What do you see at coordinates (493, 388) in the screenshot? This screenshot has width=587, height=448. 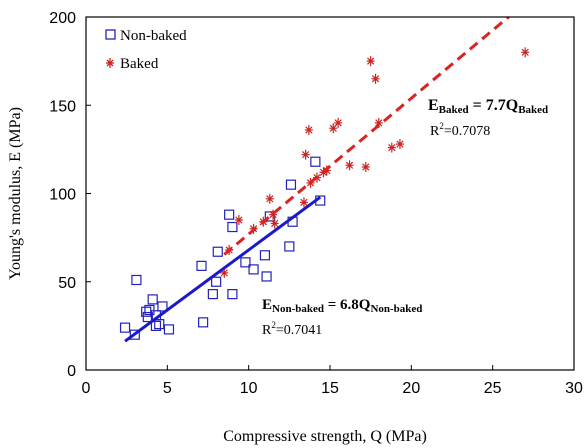 I see `x-tick-label: 25` at bounding box center [493, 388].